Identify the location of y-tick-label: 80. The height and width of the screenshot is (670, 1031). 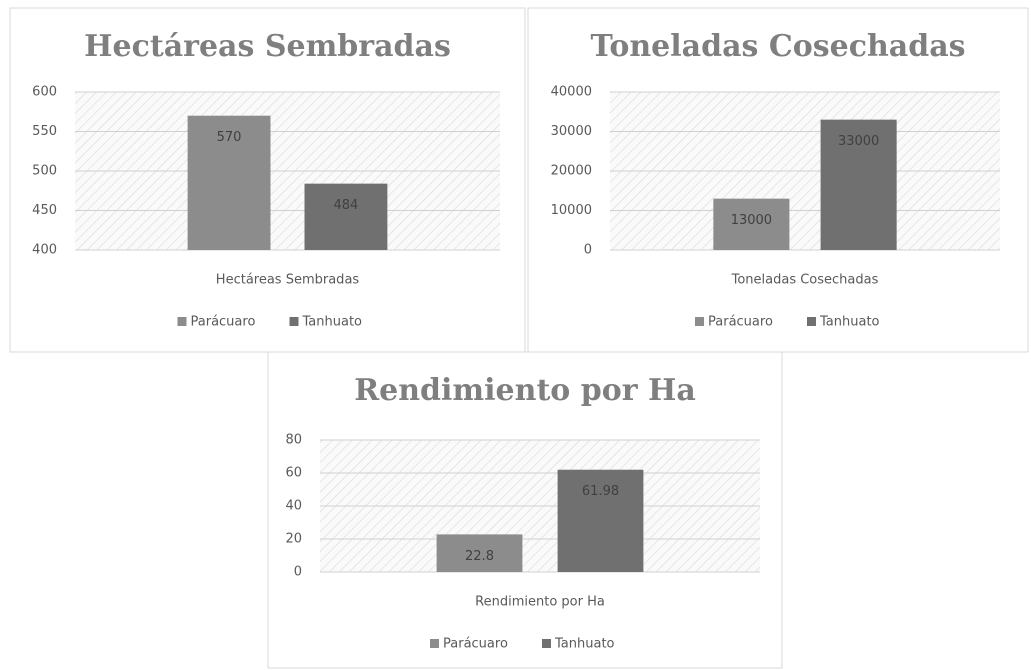
(293, 440).